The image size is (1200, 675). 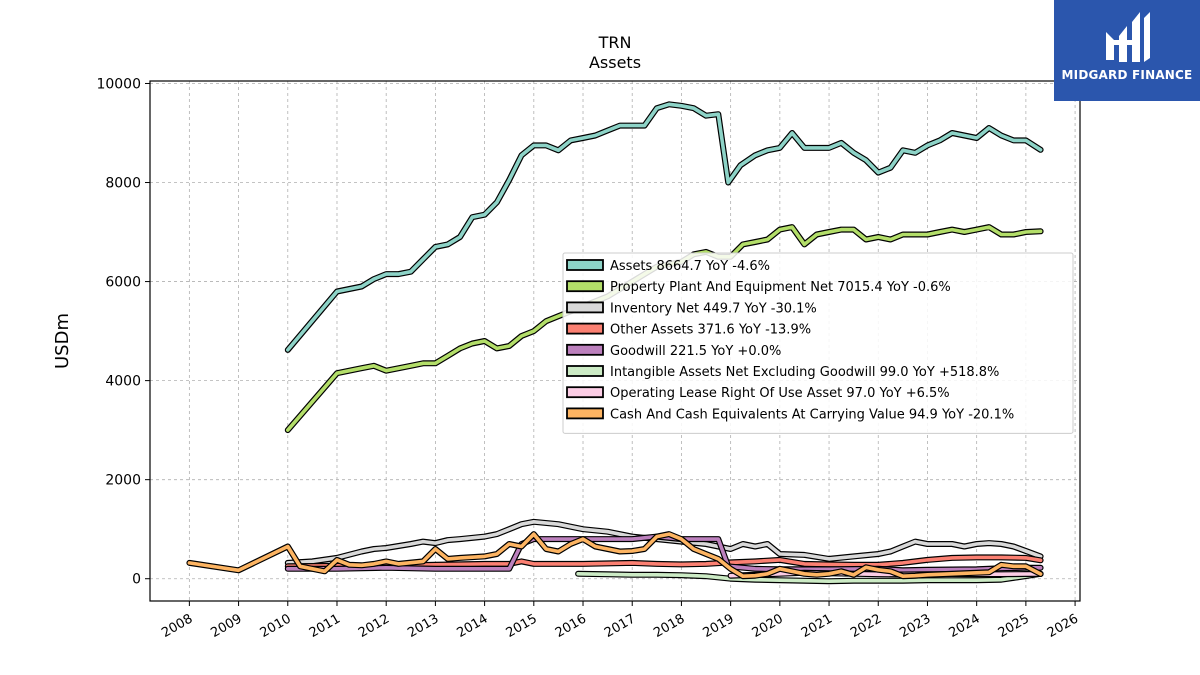 I want to click on x-tick-label: 2020, so click(x=768, y=626).